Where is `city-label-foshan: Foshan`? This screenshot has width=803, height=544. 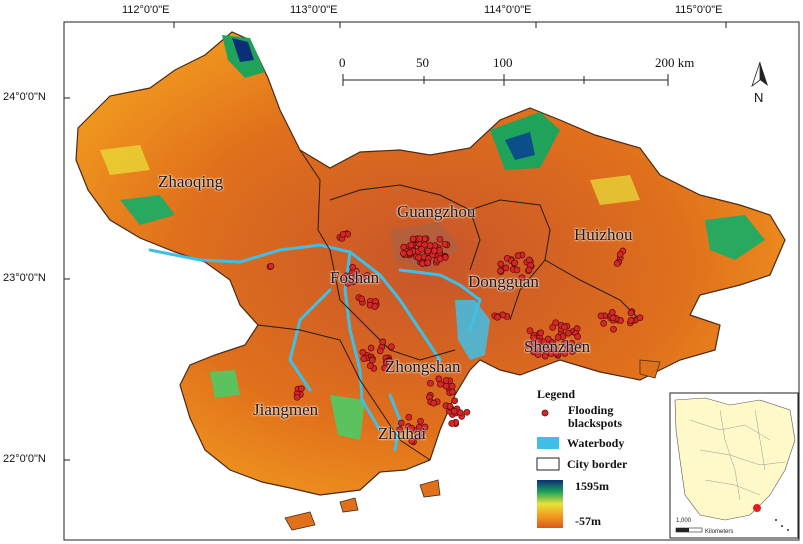 city-label-foshan: Foshan is located at coordinates (355, 277).